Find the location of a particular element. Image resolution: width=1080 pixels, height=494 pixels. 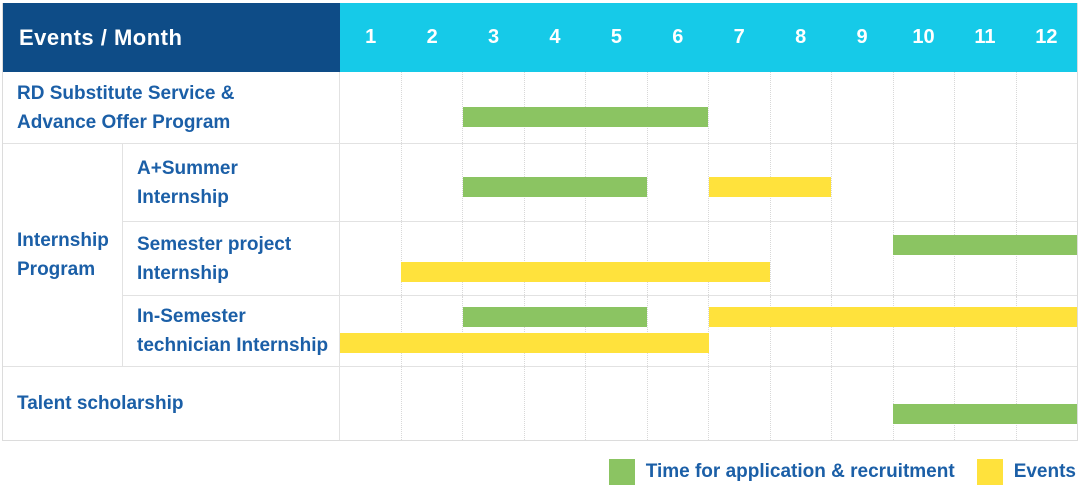

row-label-talent-scholarship: Talent scholarship is located at coordinates (171, 403).